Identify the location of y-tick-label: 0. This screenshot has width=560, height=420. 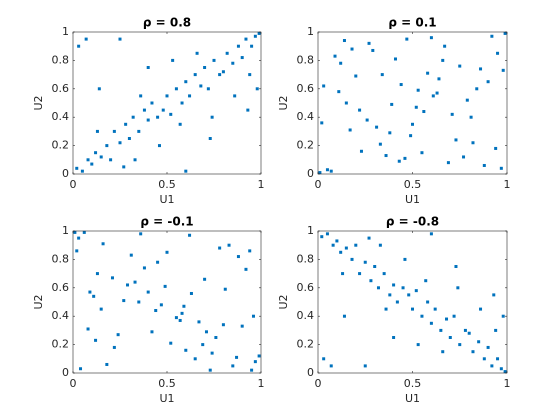
(310, 173).